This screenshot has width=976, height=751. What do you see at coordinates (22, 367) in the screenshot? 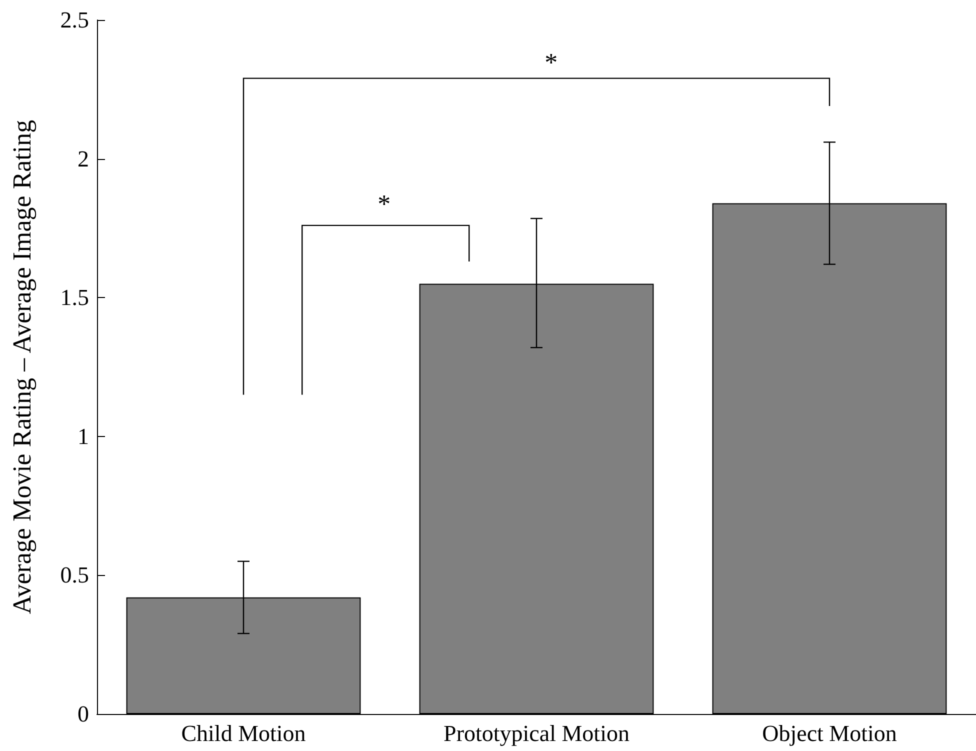
I see `y-axis-title: Average Movie Rating – Average Image Rating` at bounding box center [22, 367].